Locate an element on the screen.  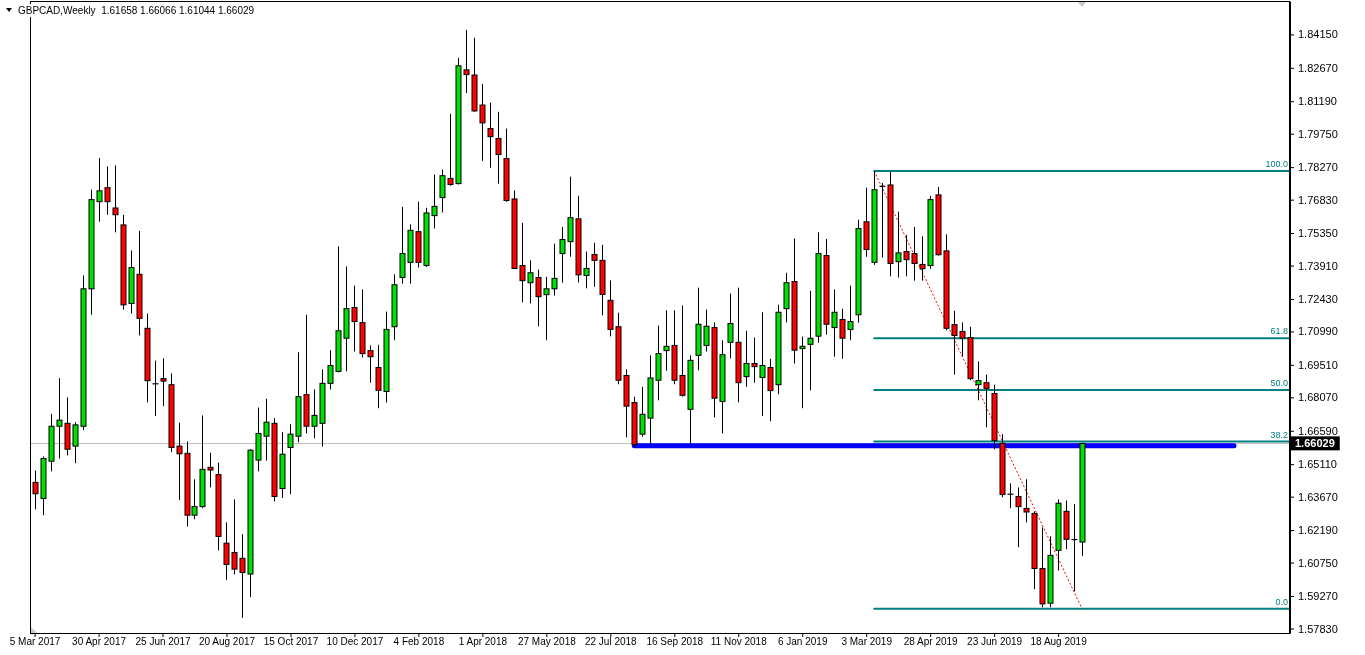
y-tick-label: 1.79750 is located at coordinates (1318, 133).